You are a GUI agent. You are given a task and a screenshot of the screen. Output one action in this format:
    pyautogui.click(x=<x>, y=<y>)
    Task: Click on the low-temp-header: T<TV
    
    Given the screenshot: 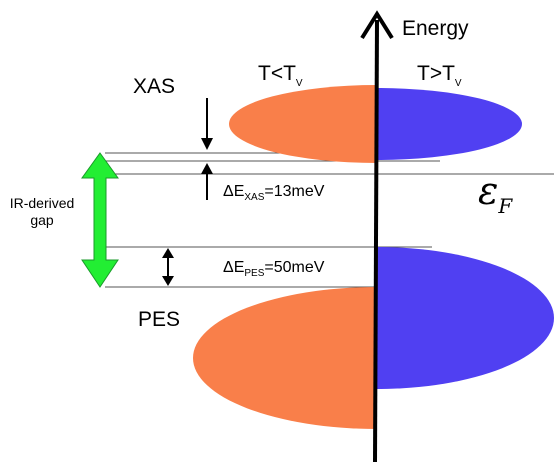 What is the action you would take?
    pyautogui.click(x=280, y=75)
    